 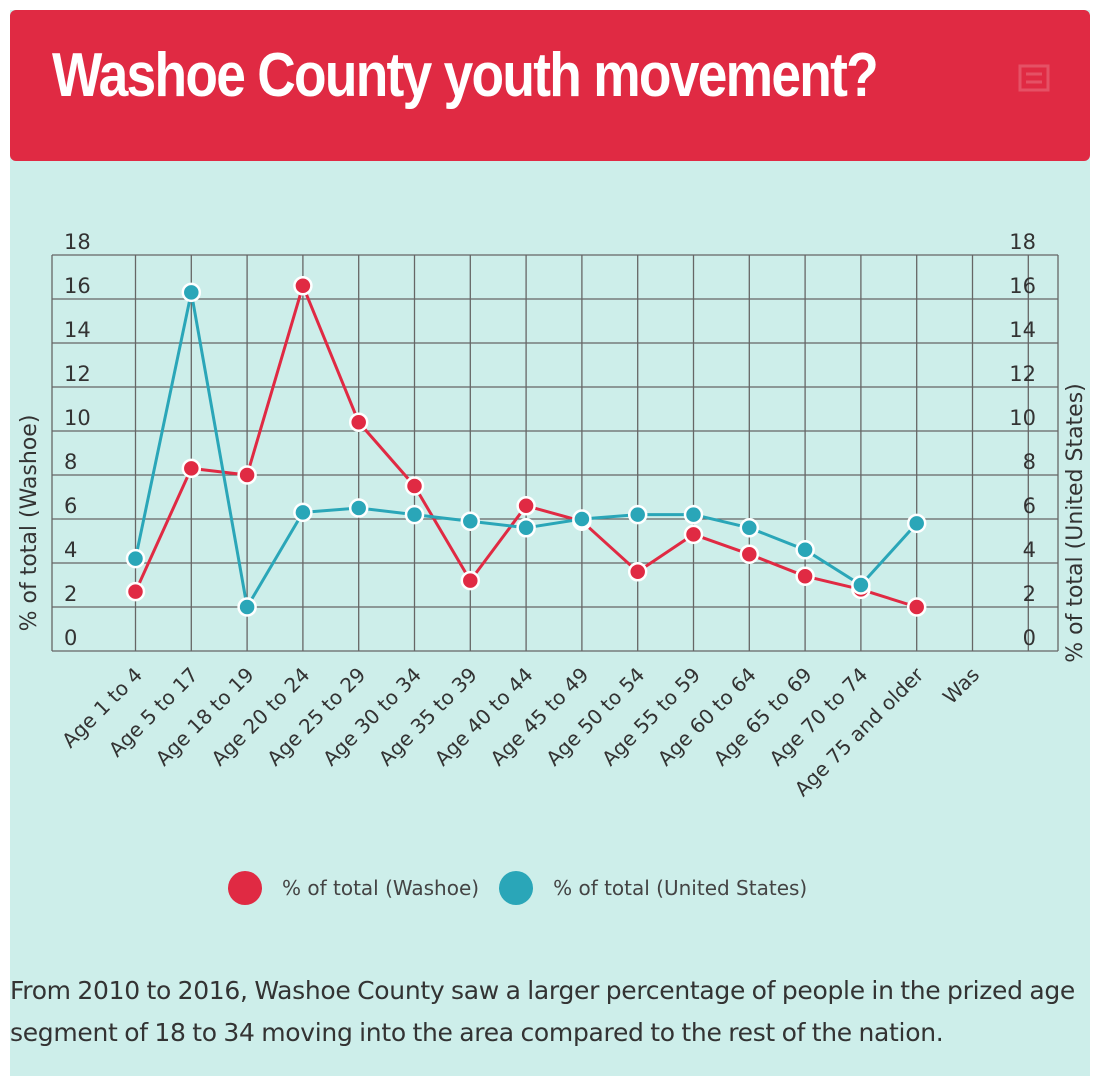 I want to click on y-tick-label-left: 16, so click(x=77, y=286).